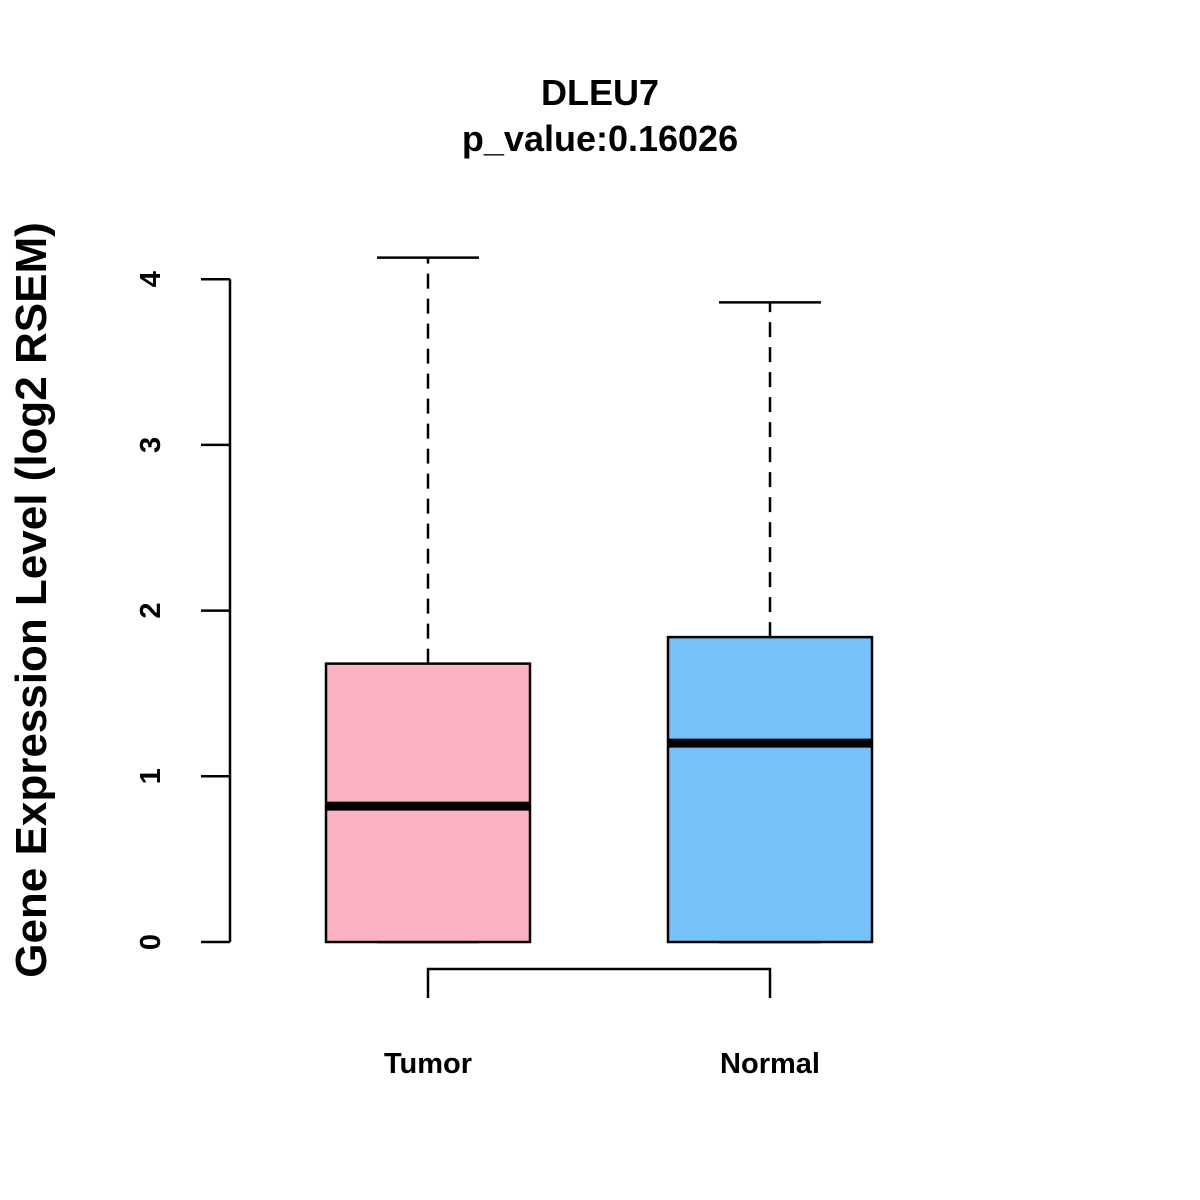 The width and height of the screenshot is (1200, 1200). I want to click on x-axis-labels: Tumor Normal, so click(602, 1064).